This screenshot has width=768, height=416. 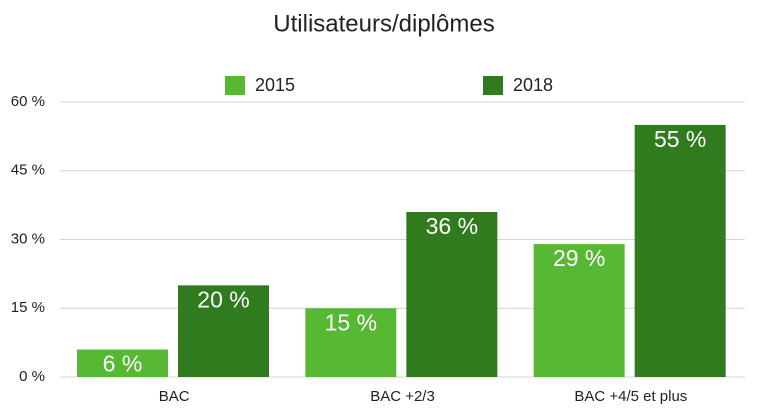 What do you see at coordinates (28, 170) in the screenshot?
I see `y-tick-label: 45 %` at bounding box center [28, 170].